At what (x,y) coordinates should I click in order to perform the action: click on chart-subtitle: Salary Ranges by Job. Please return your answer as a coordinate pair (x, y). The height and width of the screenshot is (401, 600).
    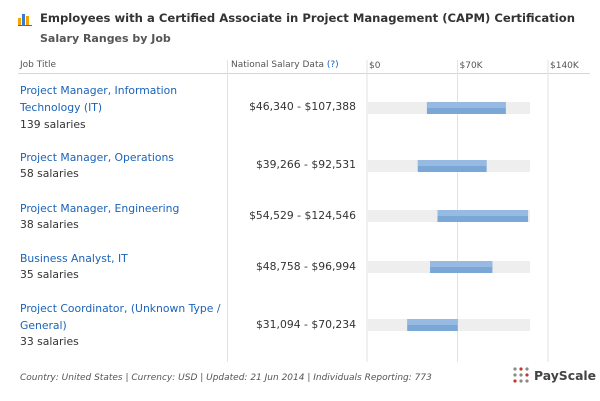
    Looking at the image, I should click on (105, 38).